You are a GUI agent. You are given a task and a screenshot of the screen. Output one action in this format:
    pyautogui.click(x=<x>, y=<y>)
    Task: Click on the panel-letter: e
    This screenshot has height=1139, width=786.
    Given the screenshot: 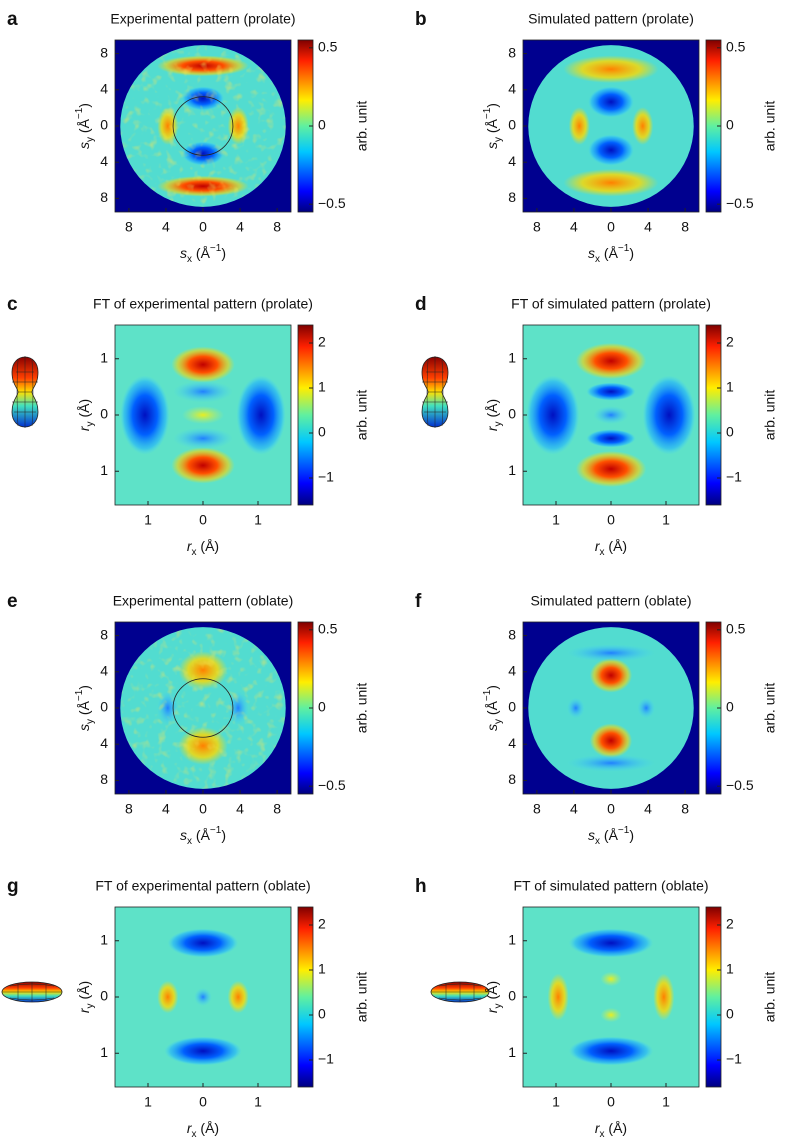 What is the action you would take?
    pyautogui.click(x=12, y=601)
    